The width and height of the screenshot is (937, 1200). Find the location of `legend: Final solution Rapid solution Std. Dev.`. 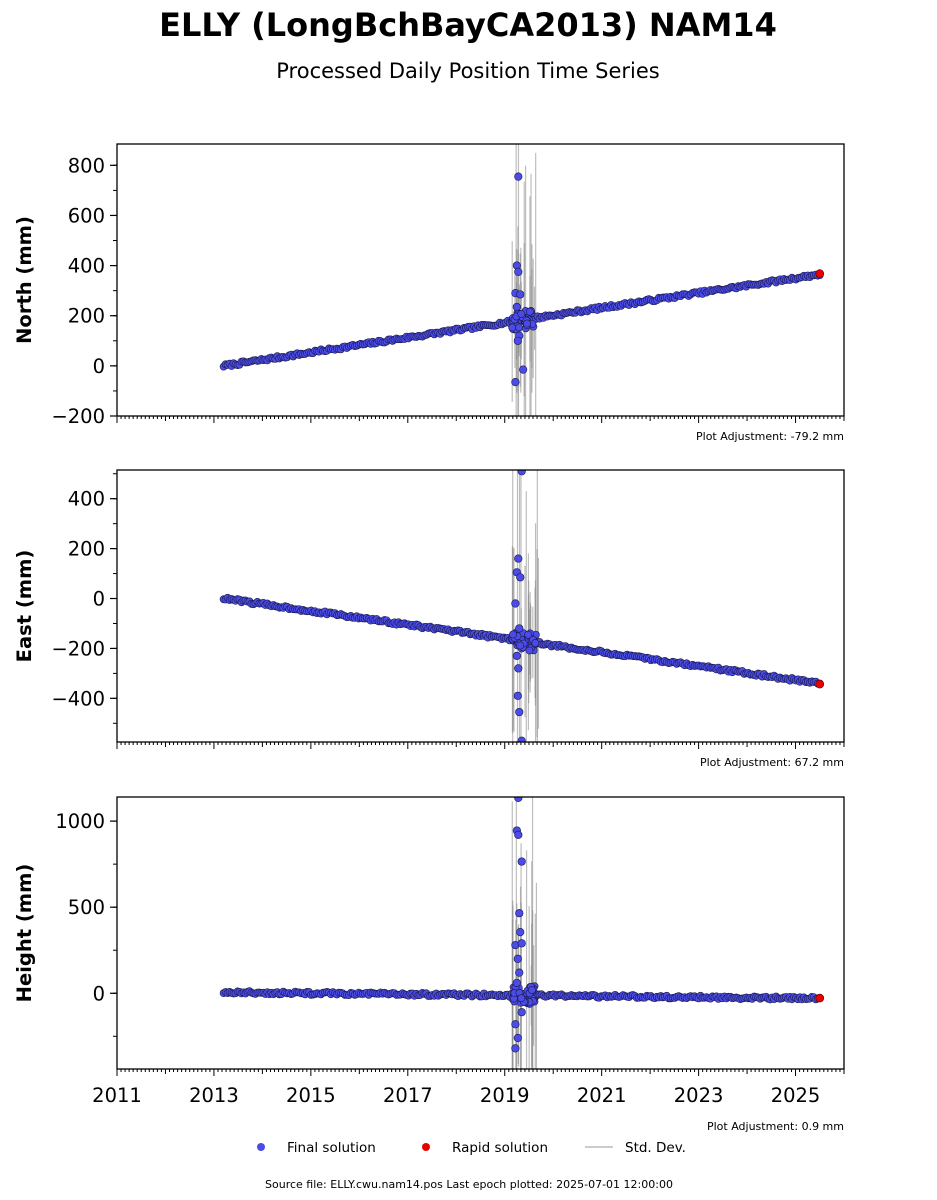

legend: Final solution Rapid solution Std. Dev. is located at coordinates (471, 1148).